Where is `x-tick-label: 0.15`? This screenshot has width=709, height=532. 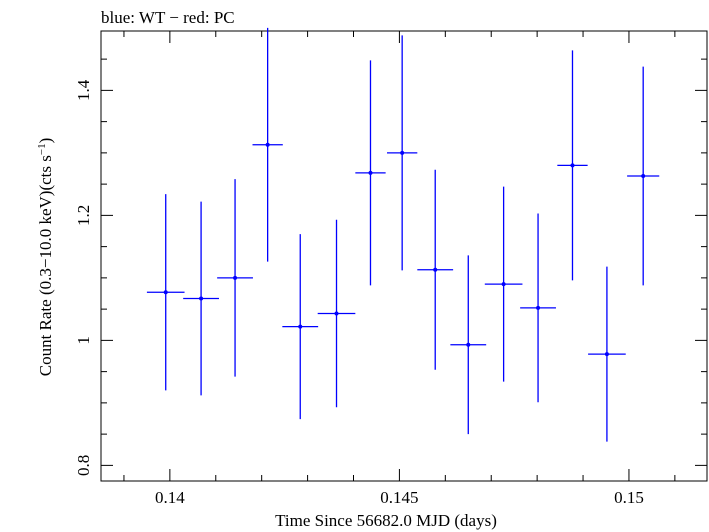
x-tick-label: 0.15 is located at coordinates (629, 497).